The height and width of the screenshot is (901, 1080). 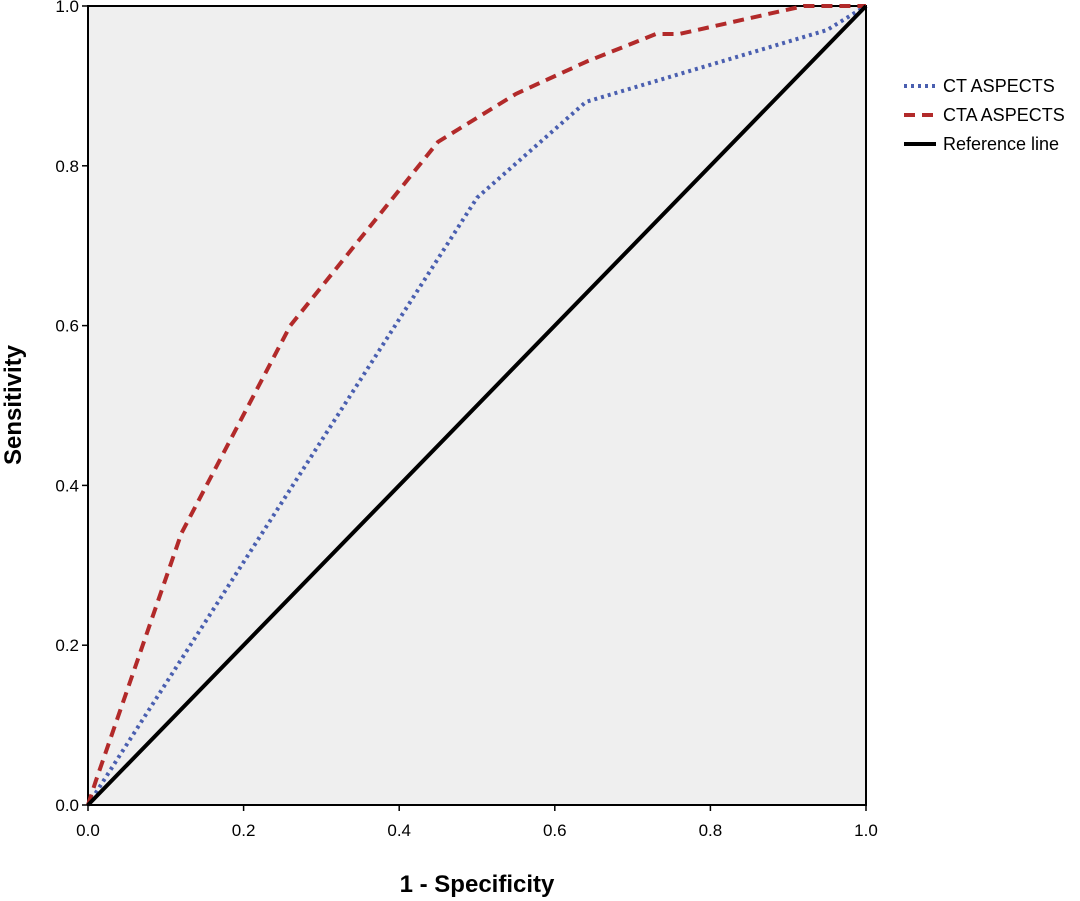 I want to click on legend-label-cta-aspects: CTA ASPECTS, so click(x=1004, y=115).